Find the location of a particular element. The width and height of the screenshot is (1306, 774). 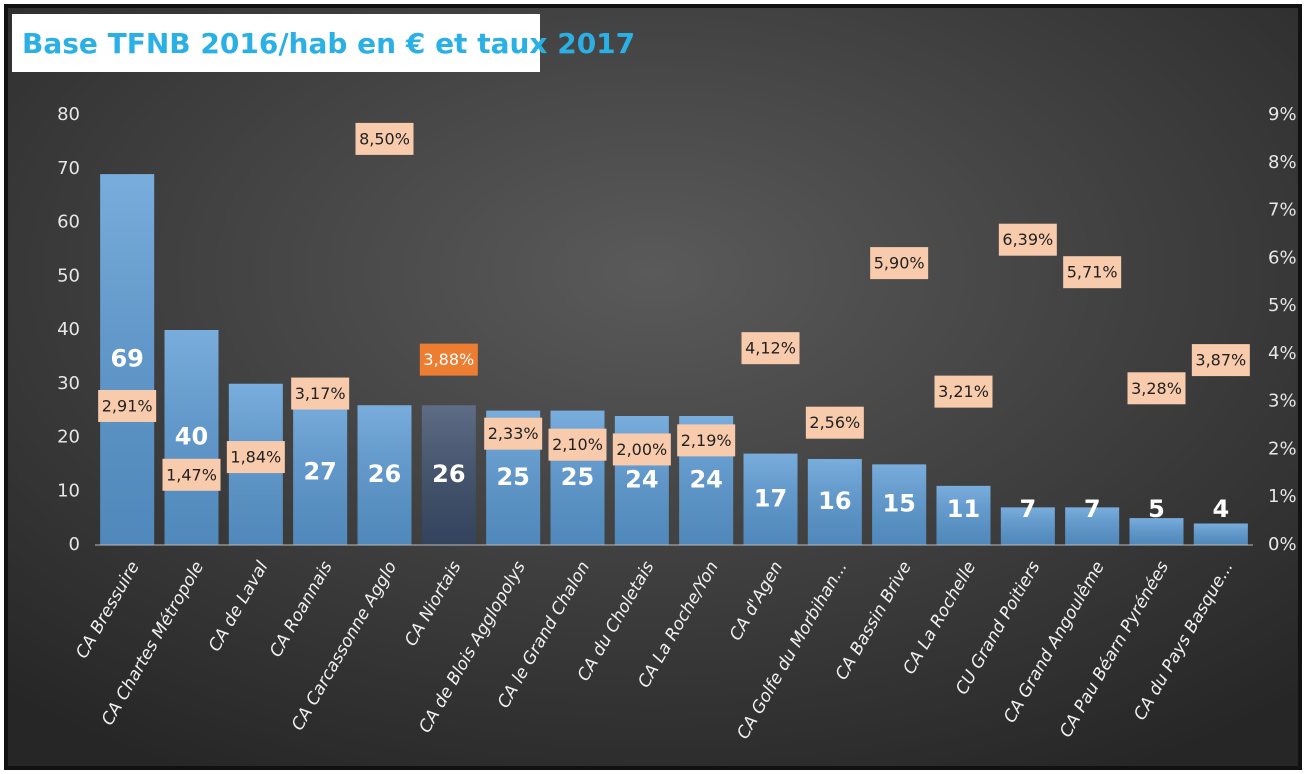

y-tick-label: 50 is located at coordinates (68, 275).